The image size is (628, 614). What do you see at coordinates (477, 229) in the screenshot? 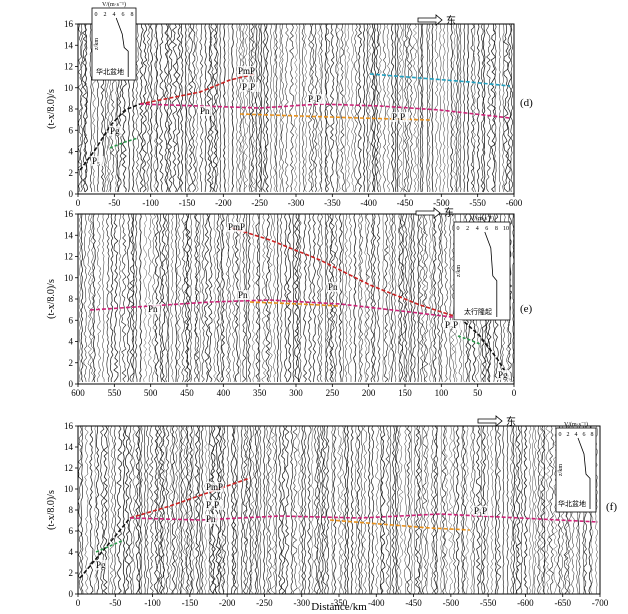
I see `inset-tick-label: 4` at bounding box center [477, 229].